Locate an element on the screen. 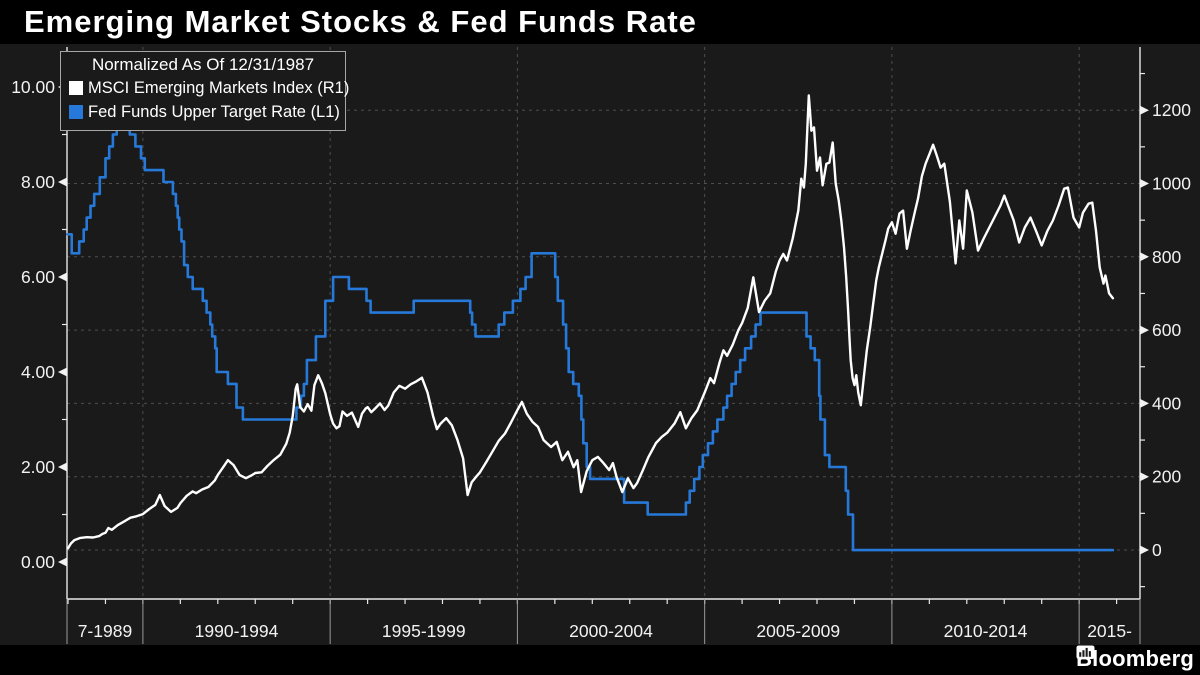 This screenshot has height=675, width=1200. legend-item-label: Fed Funds Upper Target Rate (L1) is located at coordinates (214, 111).